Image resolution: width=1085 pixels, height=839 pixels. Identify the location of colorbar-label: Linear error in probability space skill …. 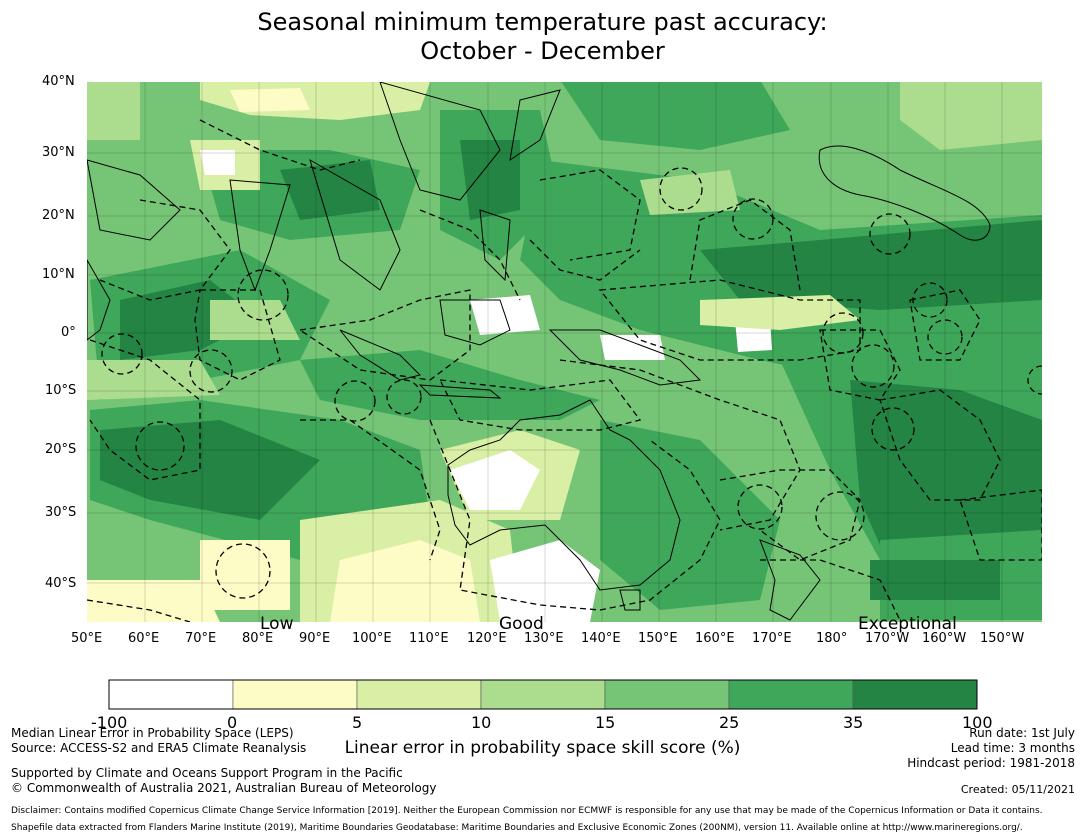
(542, 748).